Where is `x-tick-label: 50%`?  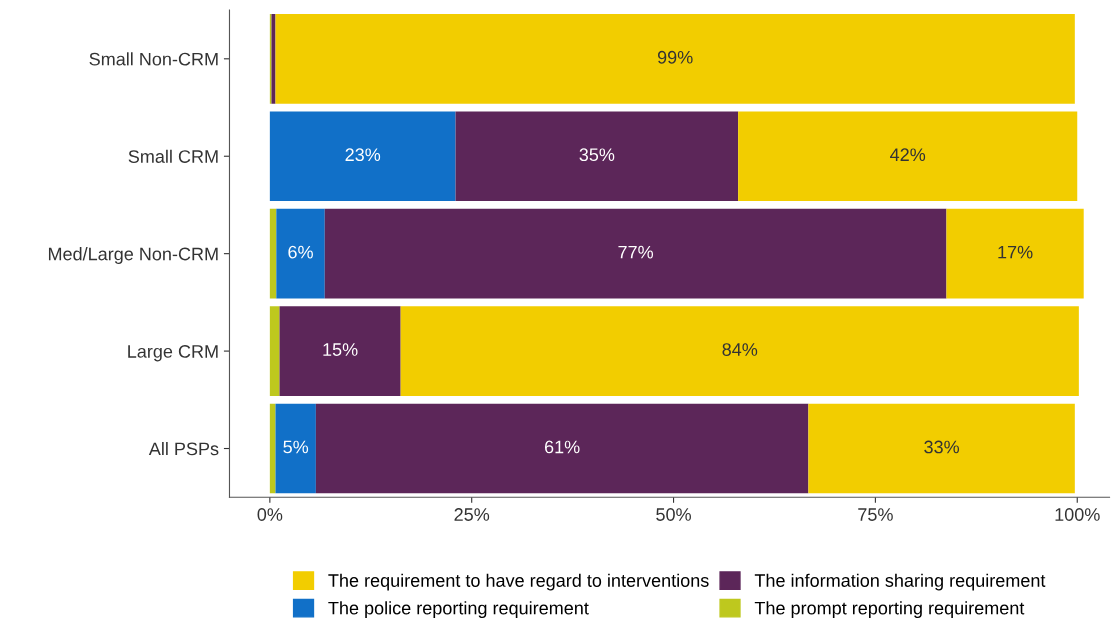 x-tick-label: 50% is located at coordinates (673, 514).